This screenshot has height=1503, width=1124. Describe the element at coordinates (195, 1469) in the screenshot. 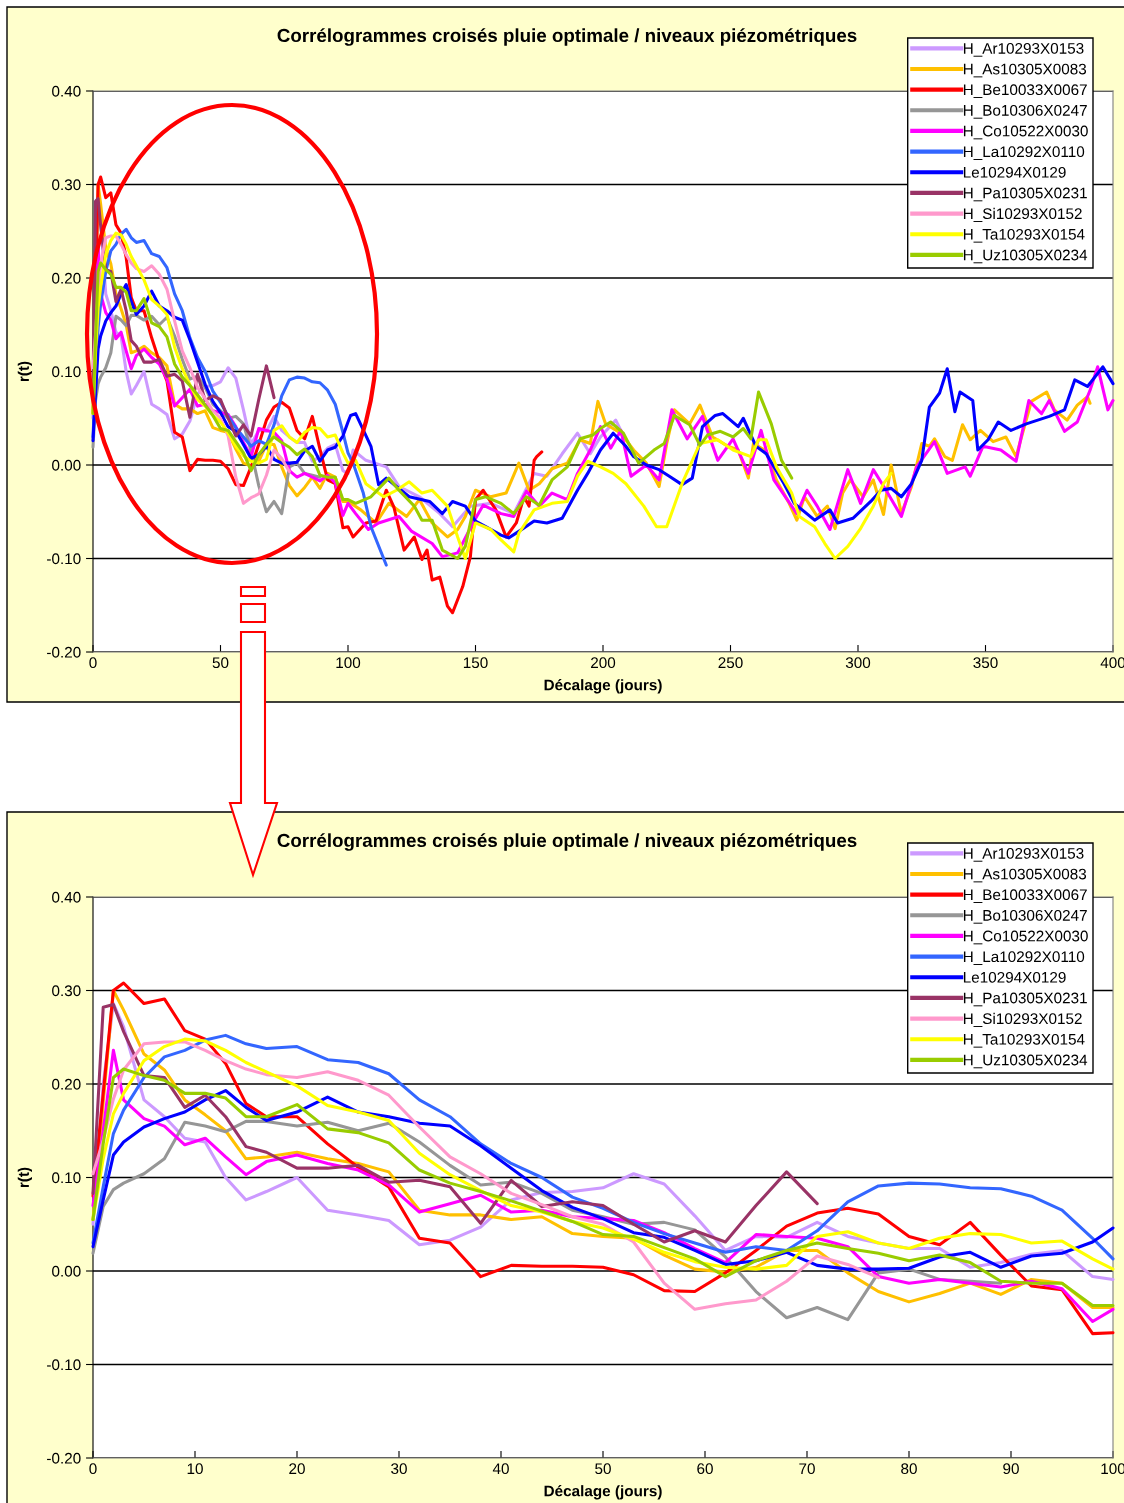

I see `x-tick-label: 10` at that location.